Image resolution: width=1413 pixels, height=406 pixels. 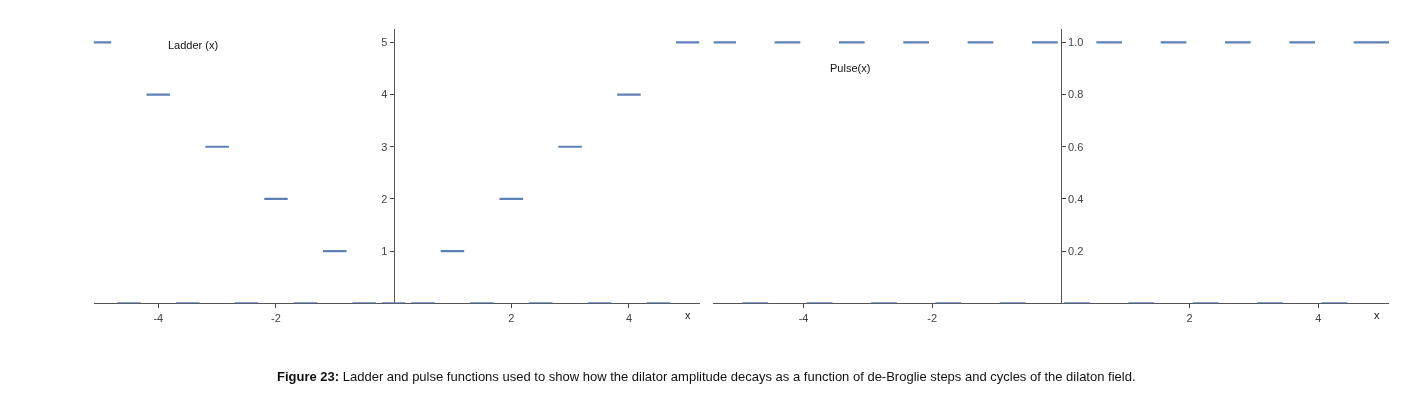 I want to click on y-tick-label: 5, so click(x=384, y=42).